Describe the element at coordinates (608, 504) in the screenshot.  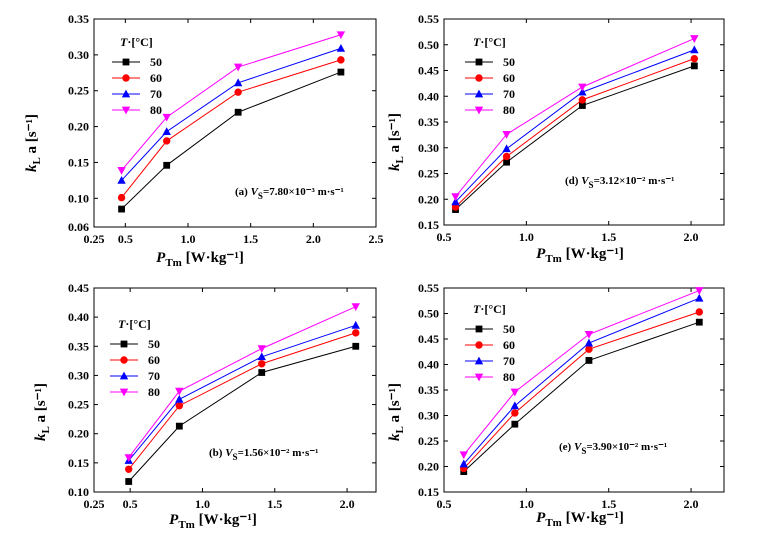
I see `x-tick-label: 1.5` at that location.